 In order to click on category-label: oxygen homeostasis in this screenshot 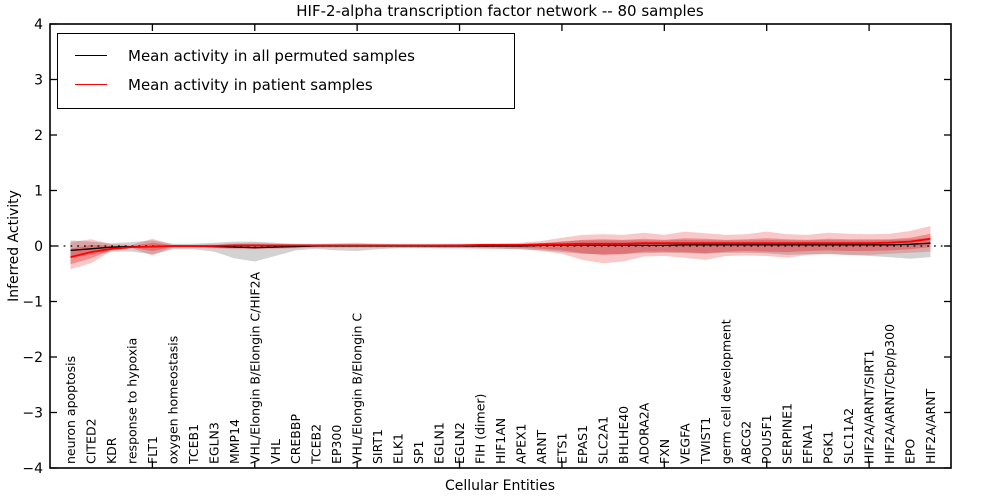, I will do `click(172, 400)`.